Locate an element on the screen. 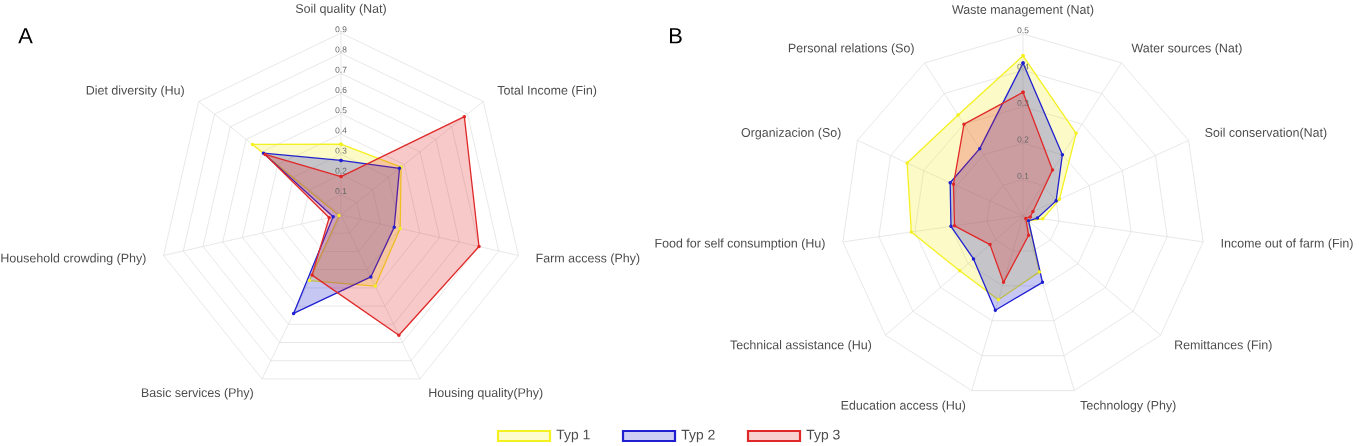  text: B is located at coordinates (676, 36).